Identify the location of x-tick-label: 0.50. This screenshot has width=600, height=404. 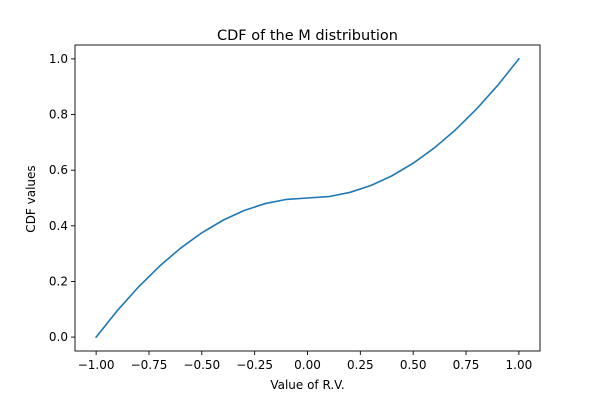
(413, 365).